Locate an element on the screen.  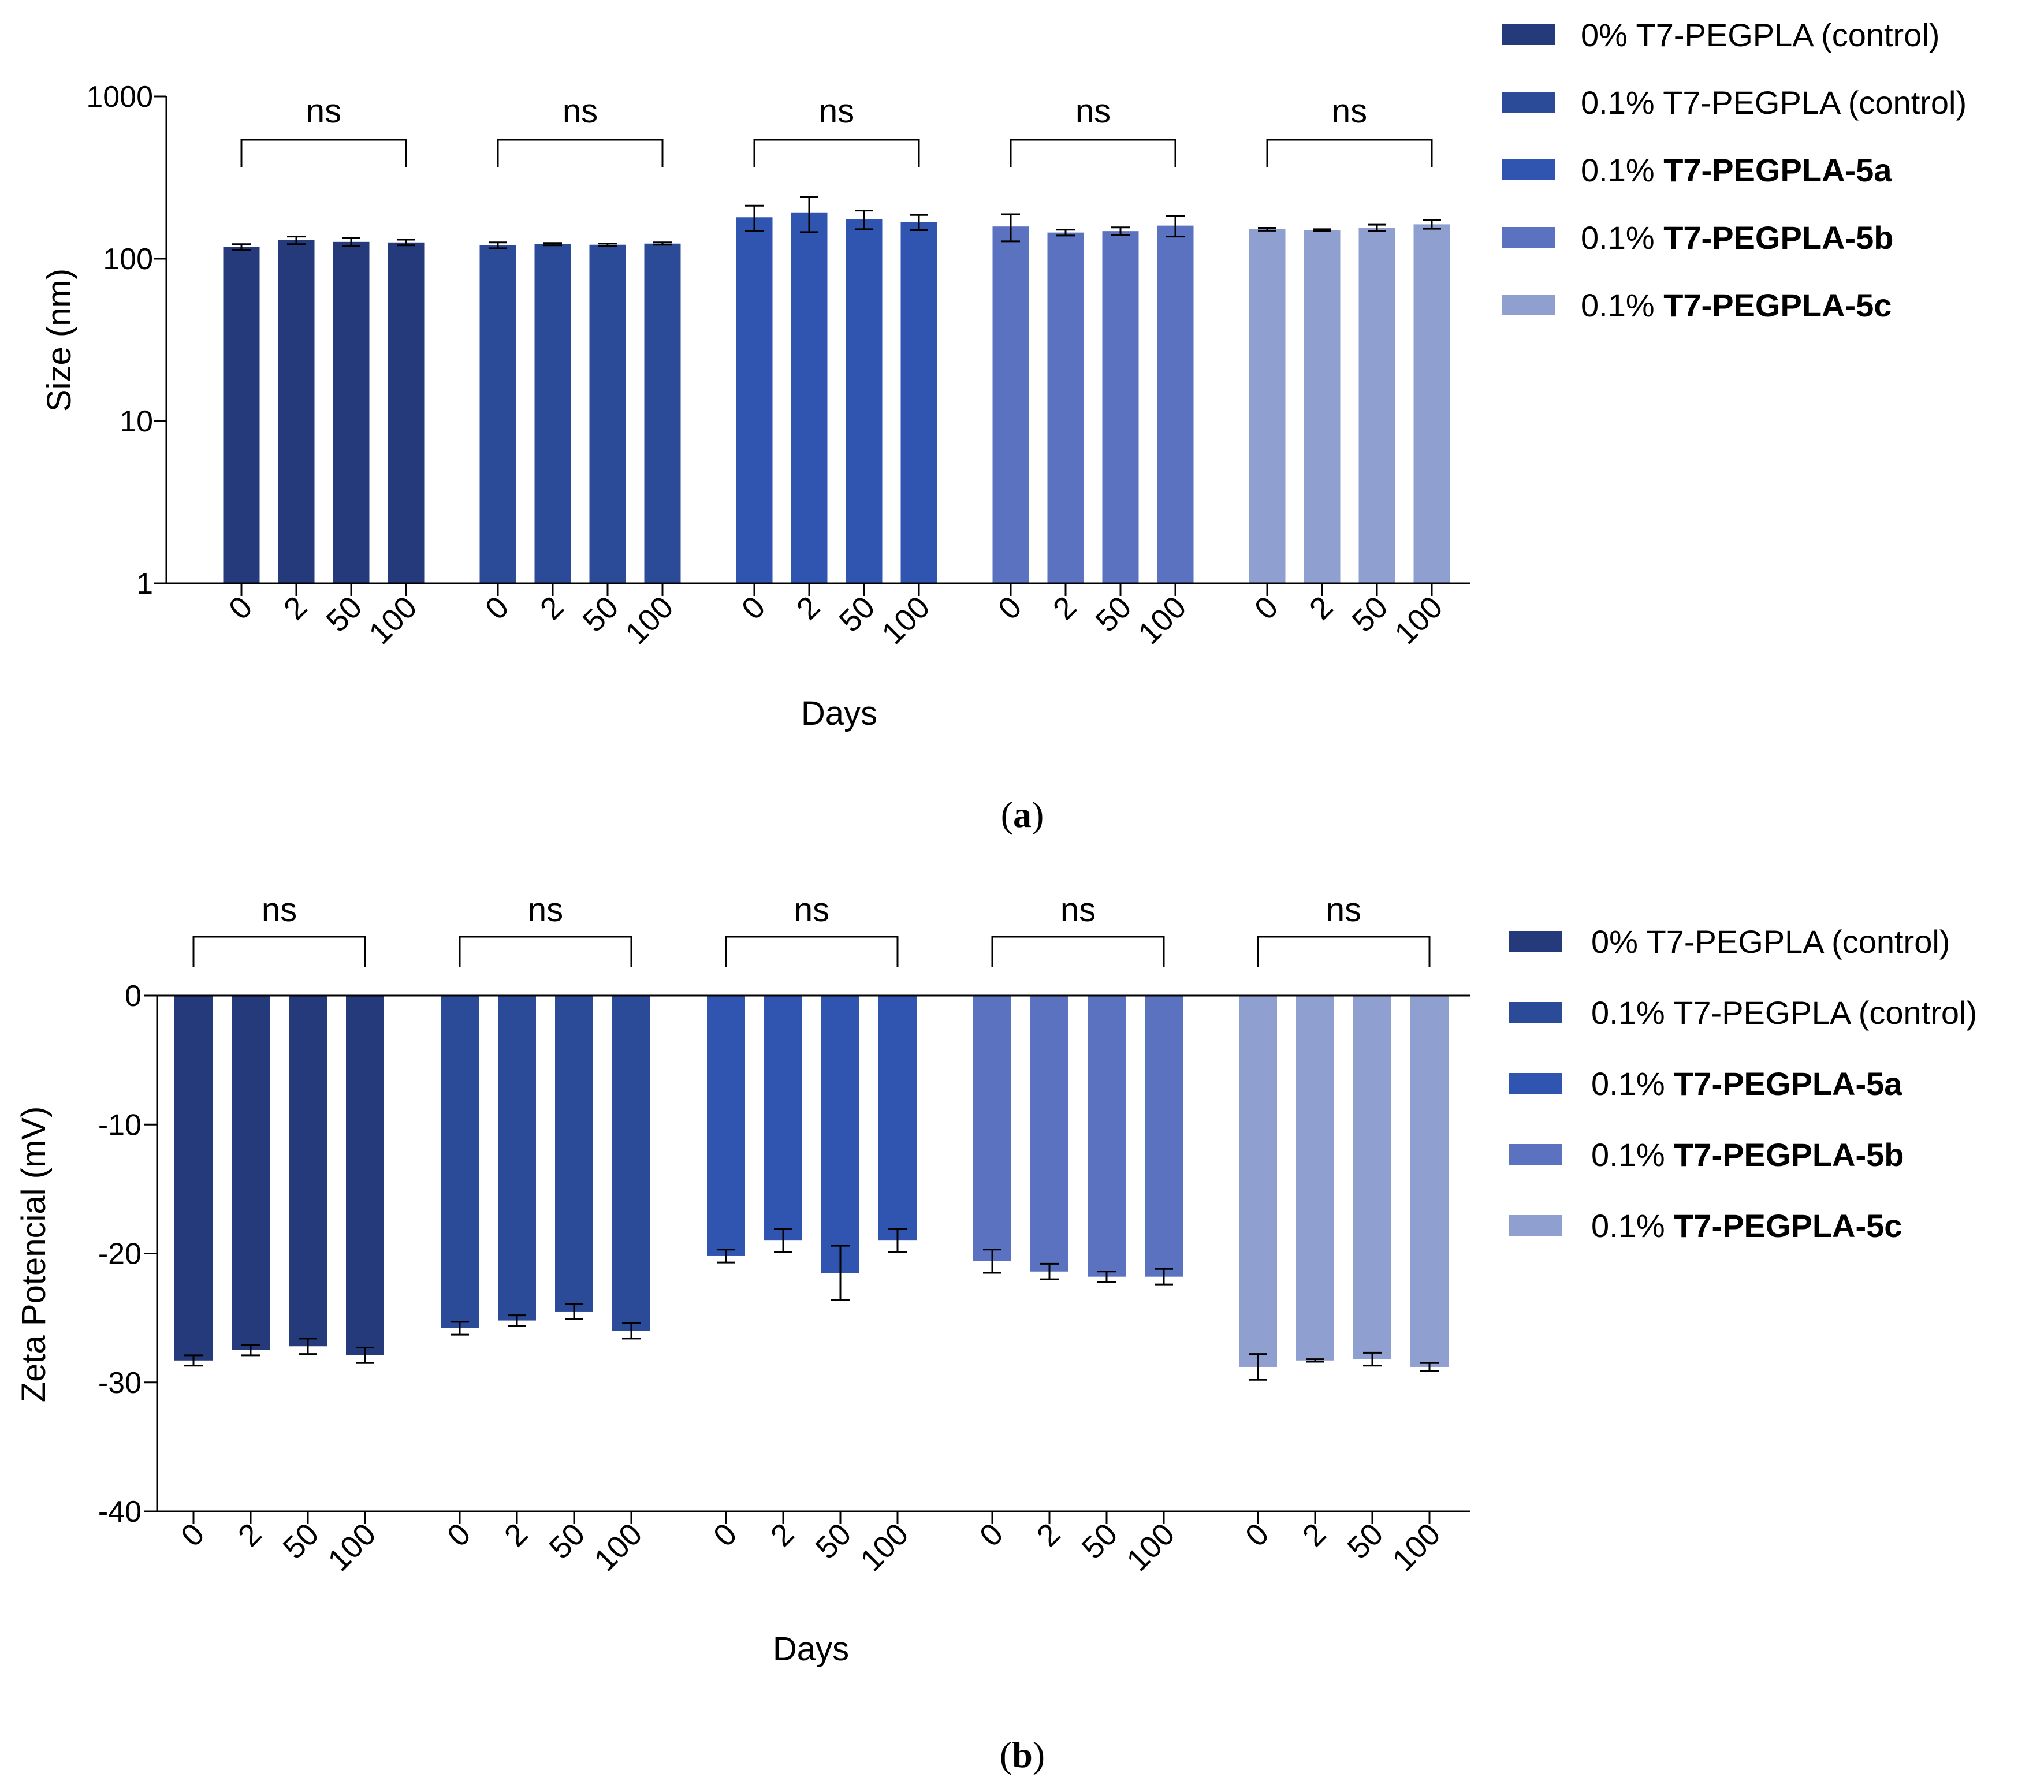
panel-label-a: (a) is located at coordinates (1023, 814).